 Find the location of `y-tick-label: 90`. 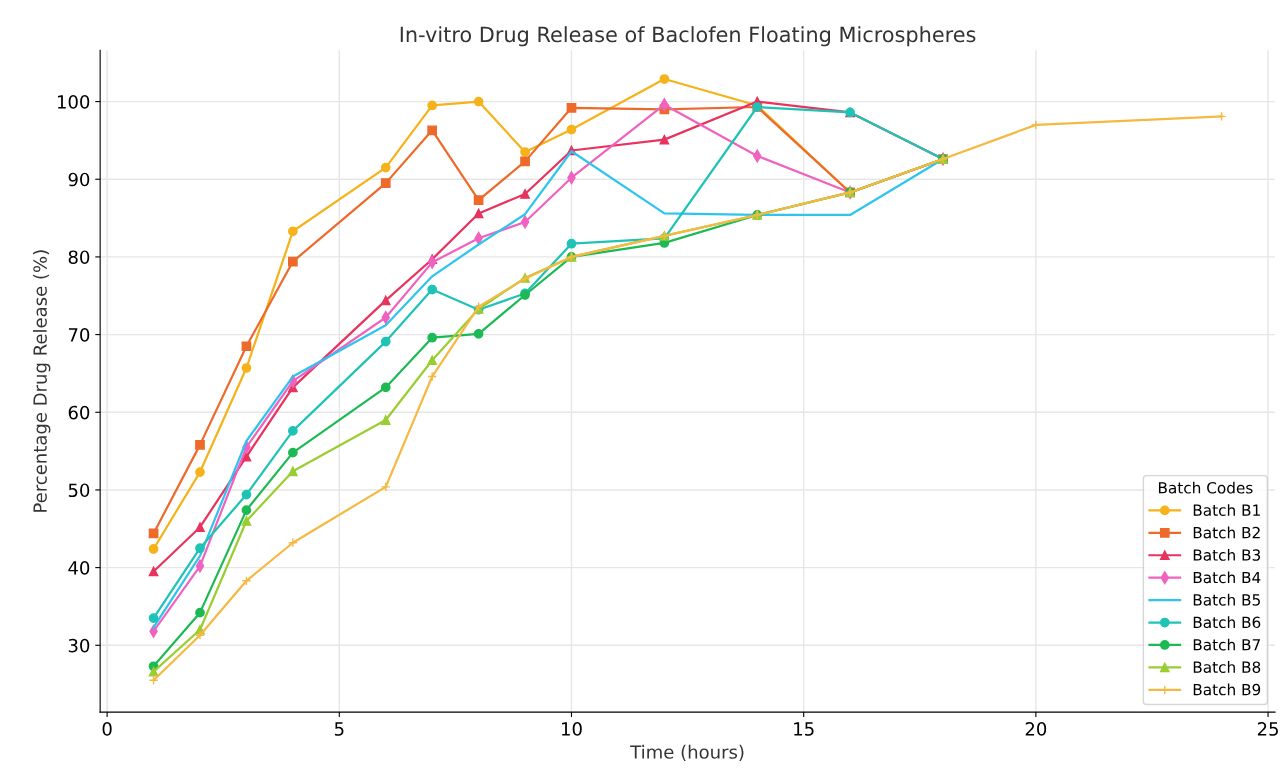

y-tick-label: 90 is located at coordinates (79, 179).